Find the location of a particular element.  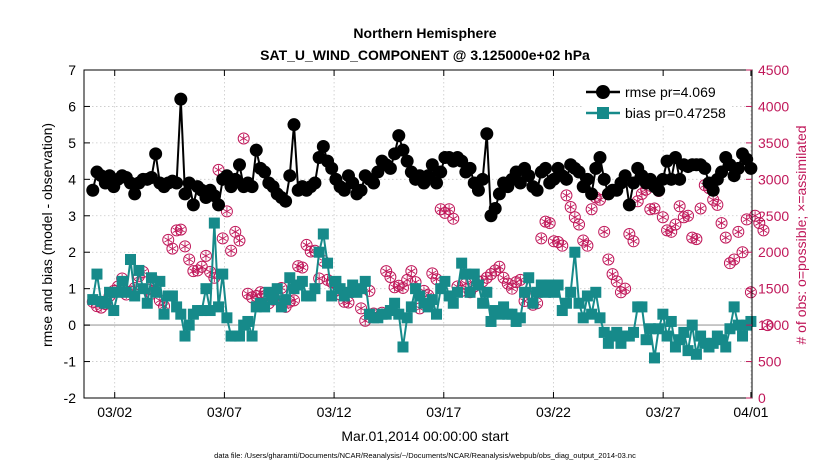

y-tick-label: 0 is located at coordinates (72, 325).